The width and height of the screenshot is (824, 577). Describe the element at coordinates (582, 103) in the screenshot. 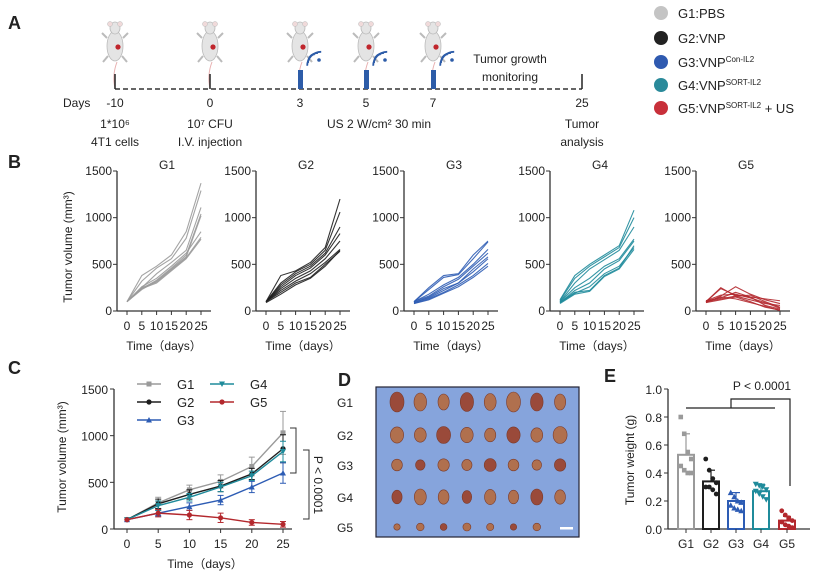

I see `day-label: 25` at that location.